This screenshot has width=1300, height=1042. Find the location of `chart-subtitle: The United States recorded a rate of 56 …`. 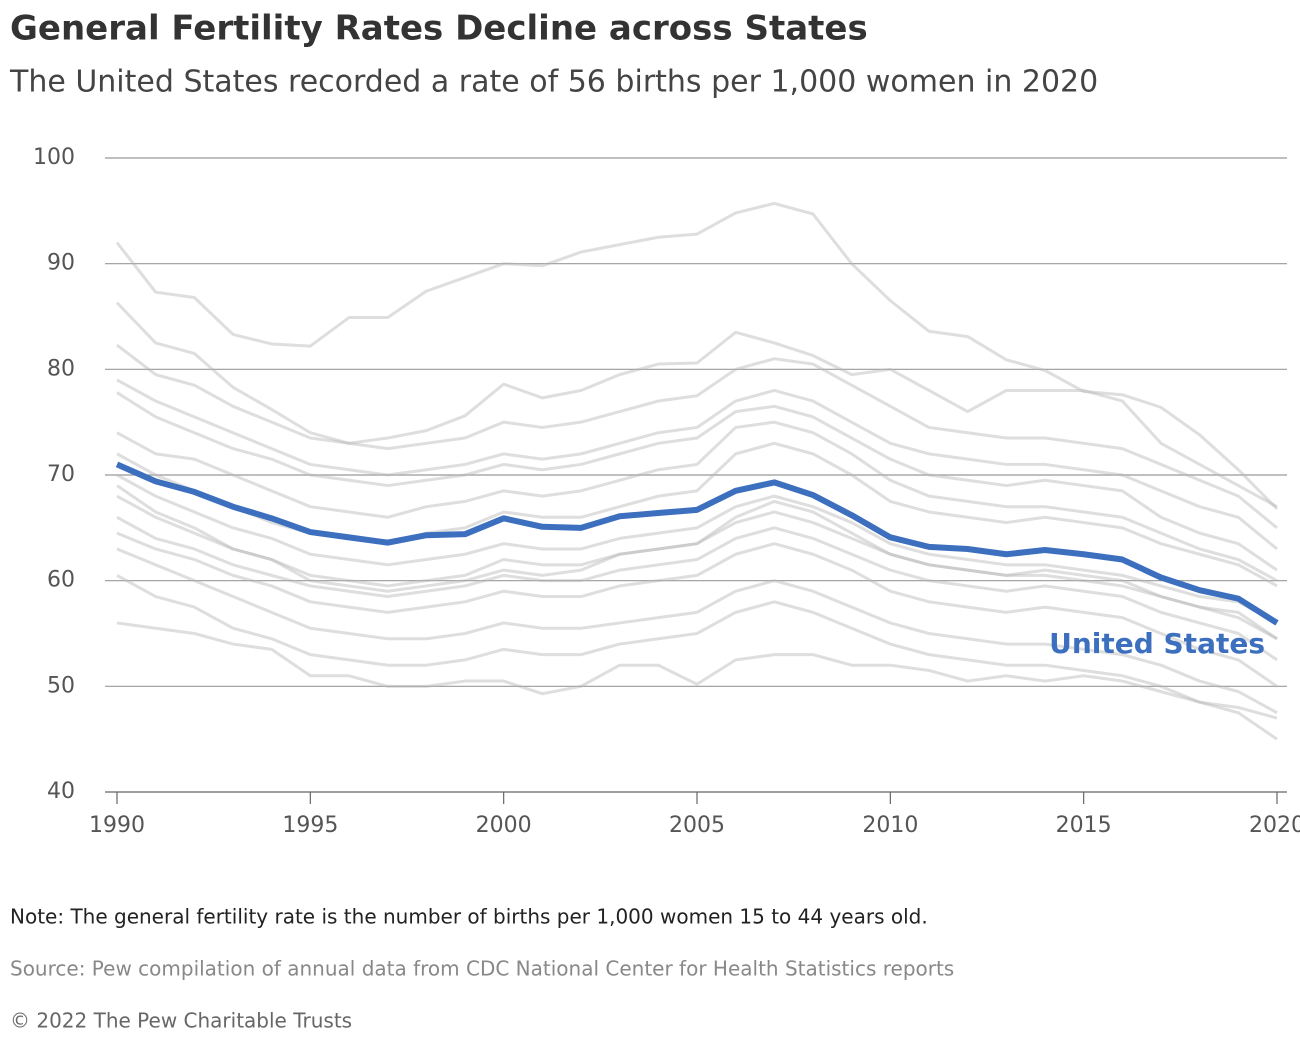

chart-subtitle: The United States recorded a rate of 56 … is located at coordinates (553, 82).